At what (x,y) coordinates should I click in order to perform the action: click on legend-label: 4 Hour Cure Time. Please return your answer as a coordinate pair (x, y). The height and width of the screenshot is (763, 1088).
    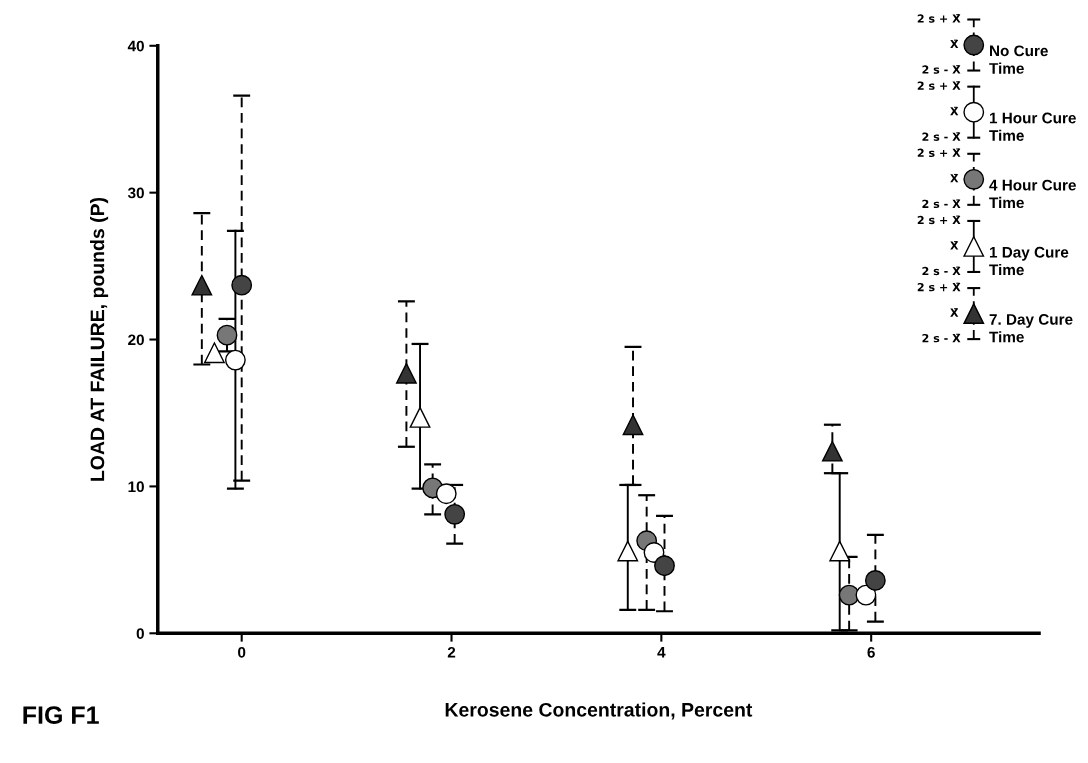
    Looking at the image, I should click on (1032, 194).